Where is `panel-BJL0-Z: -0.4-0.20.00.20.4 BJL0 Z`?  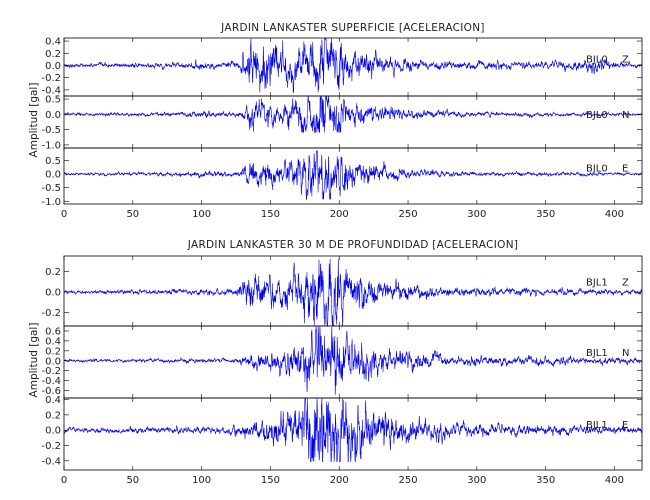
panel-BJL0-Z: -0.4-0.20.00.20.4 BJL0 Z is located at coordinates (342, 67).